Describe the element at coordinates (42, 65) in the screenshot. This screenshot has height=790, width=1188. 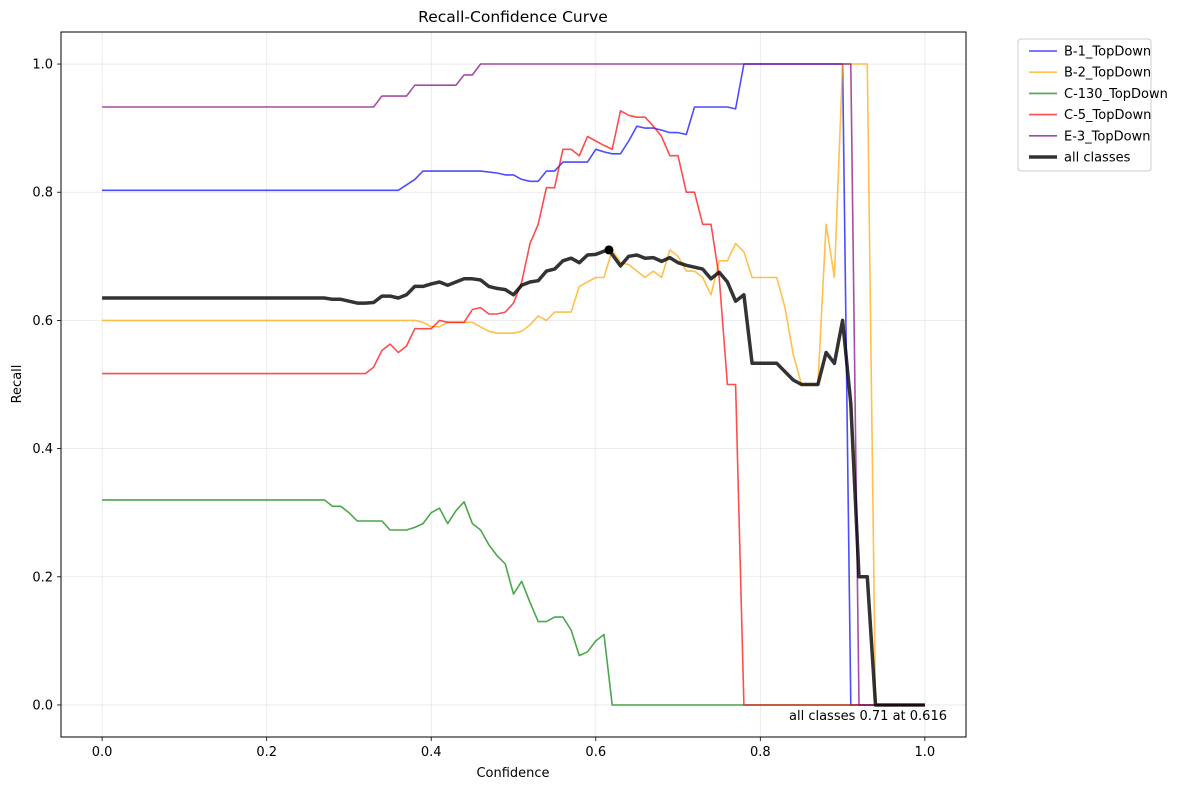
I see `y-tick-label: 1.0` at that location.